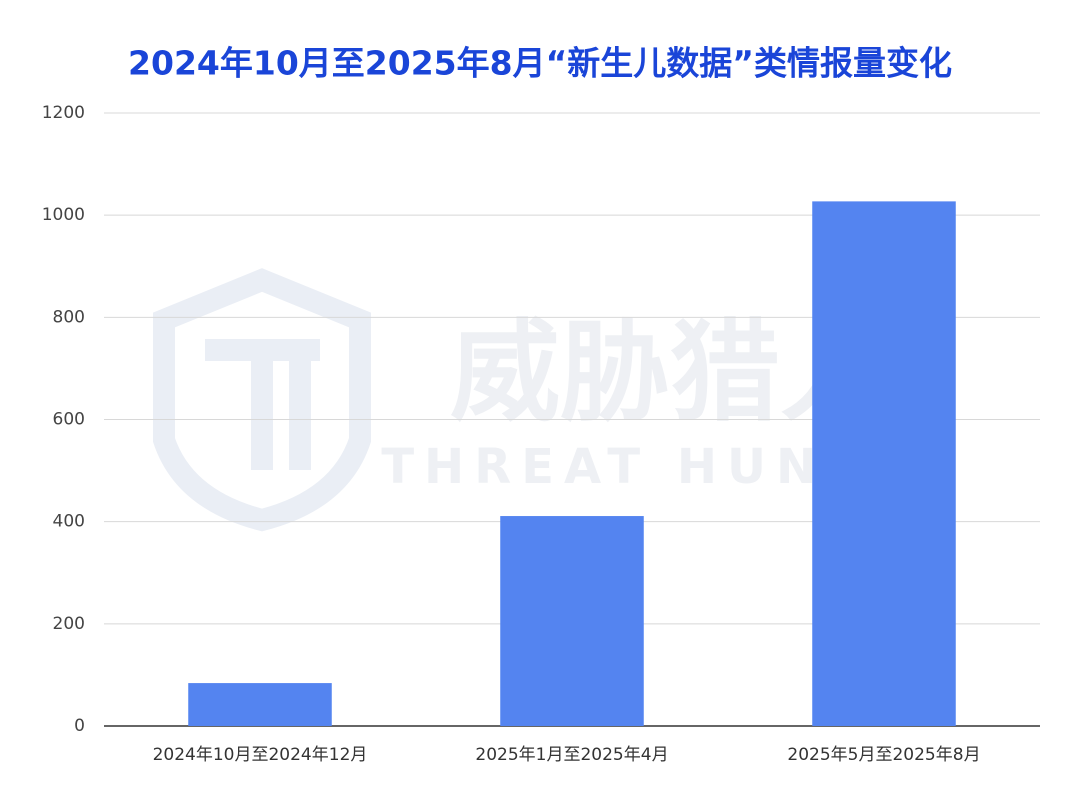 This screenshot has width=1080, height=810. I want to click on x-tick-label: 2024年10月至2024年12月, so click(260, 755).